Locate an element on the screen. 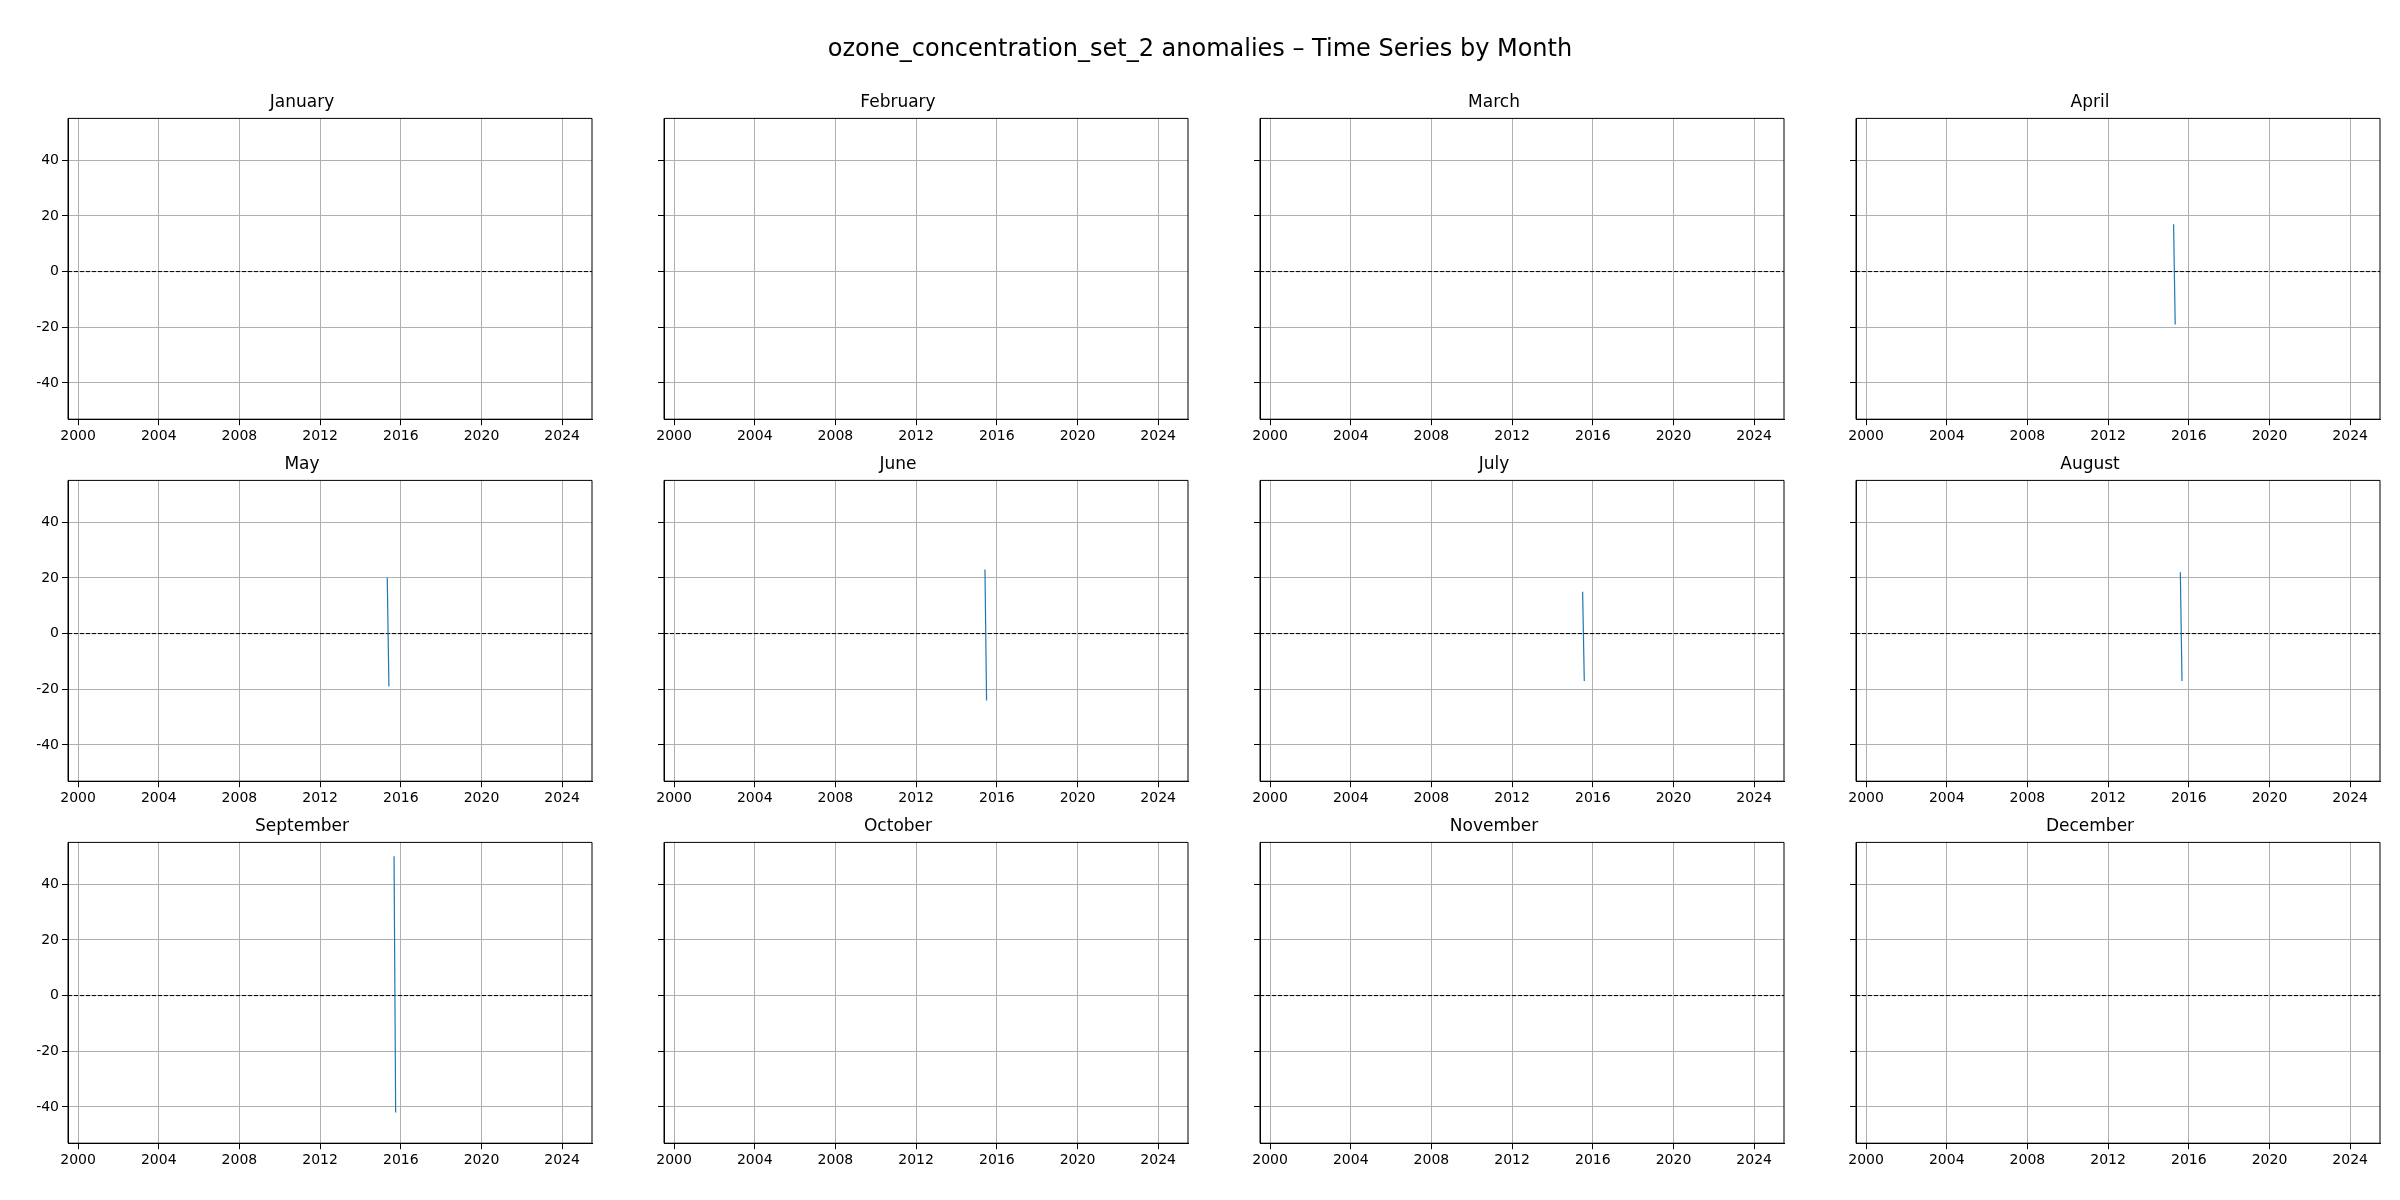 This screenshot has height=1200, width=2400. chart-title: April is located at coordinates (2090, 100).